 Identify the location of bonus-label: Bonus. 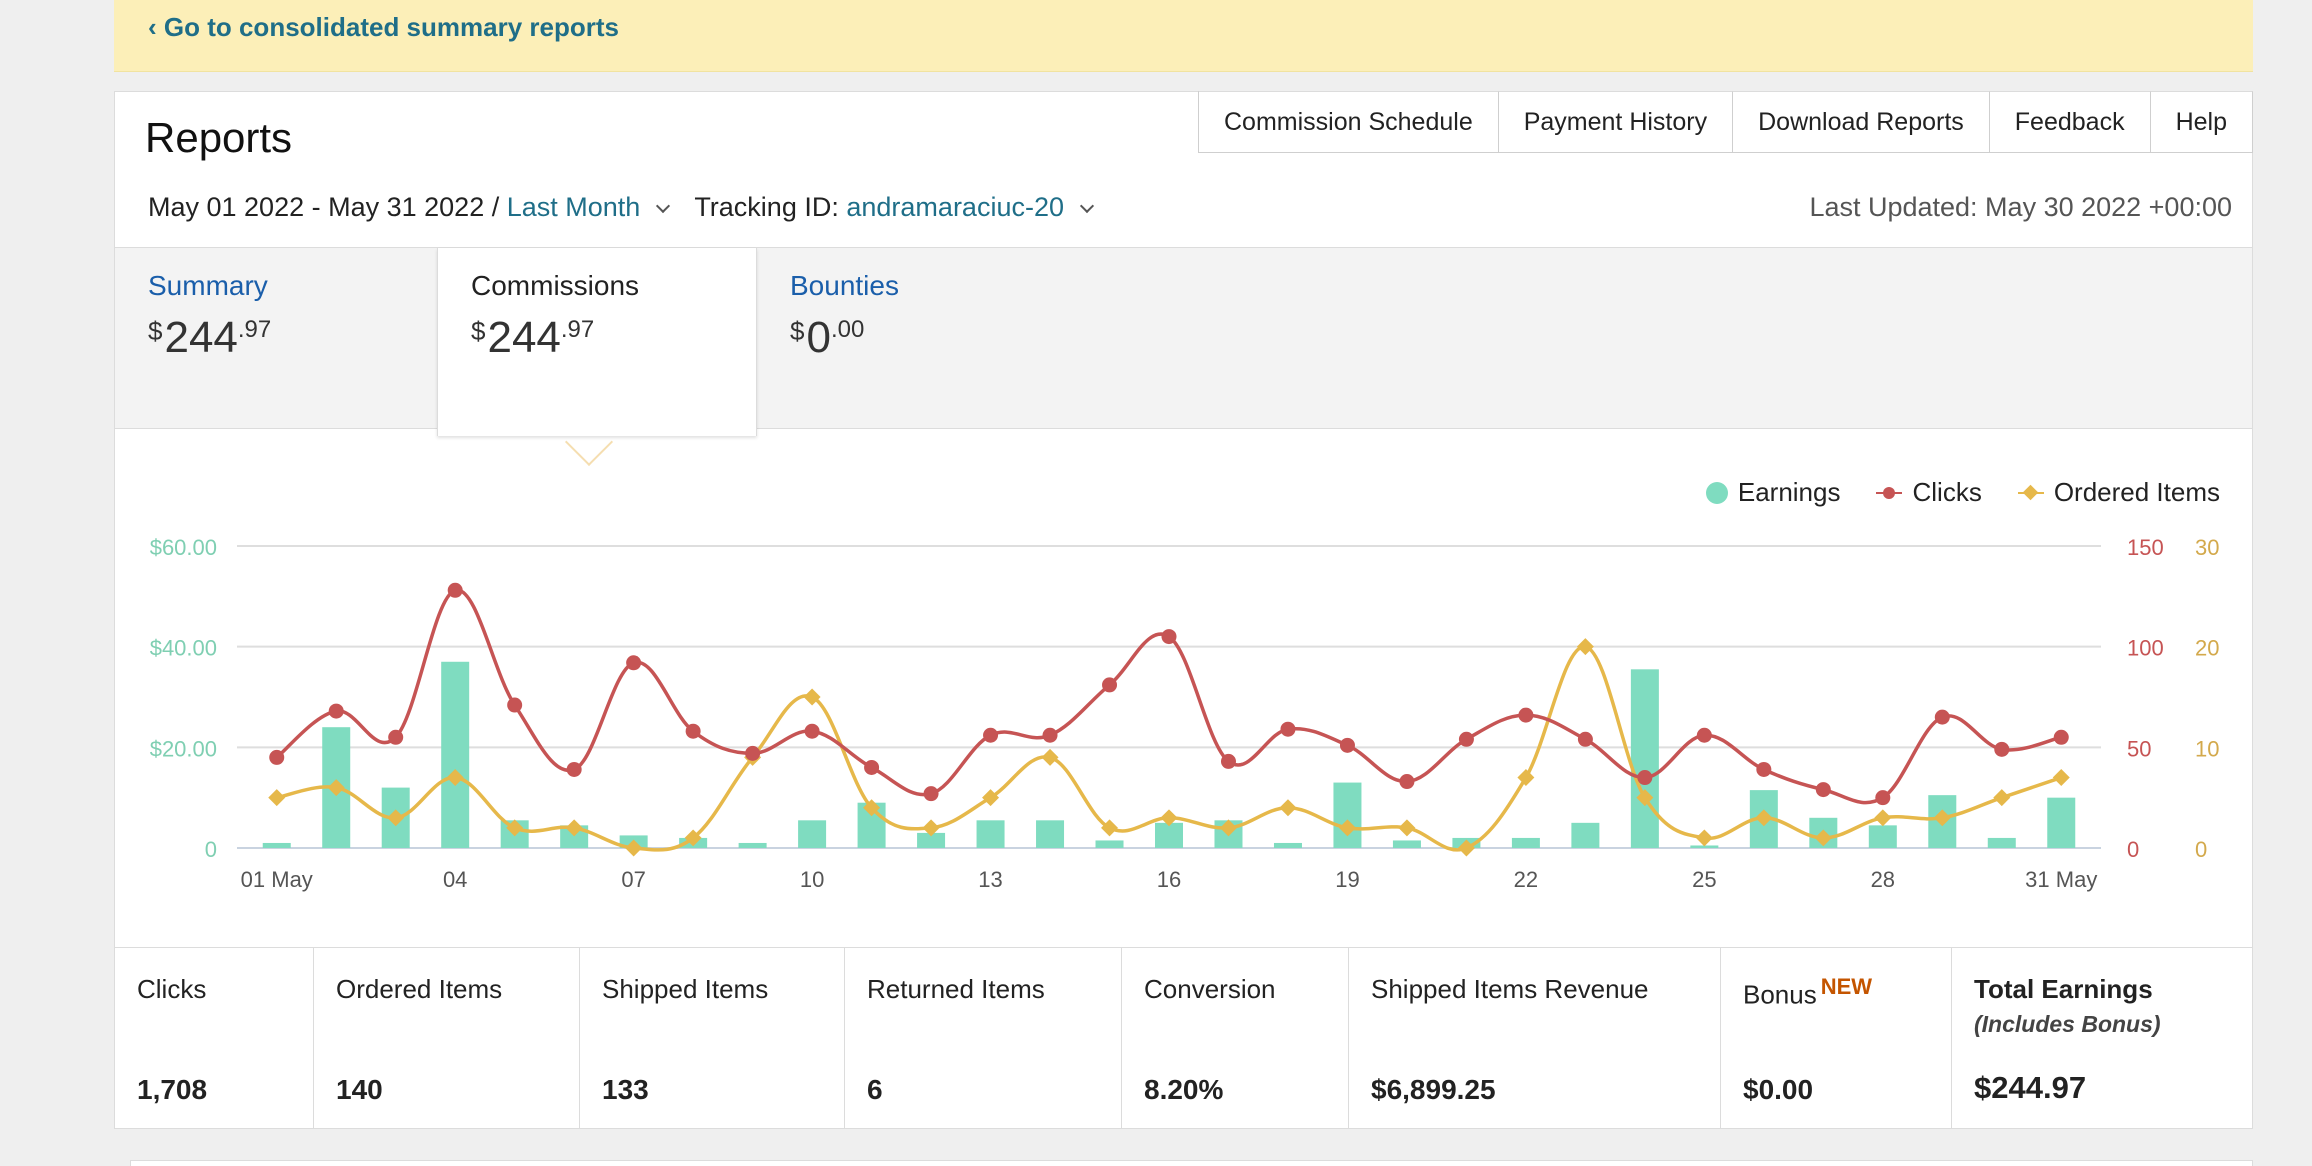
(1780, 994).